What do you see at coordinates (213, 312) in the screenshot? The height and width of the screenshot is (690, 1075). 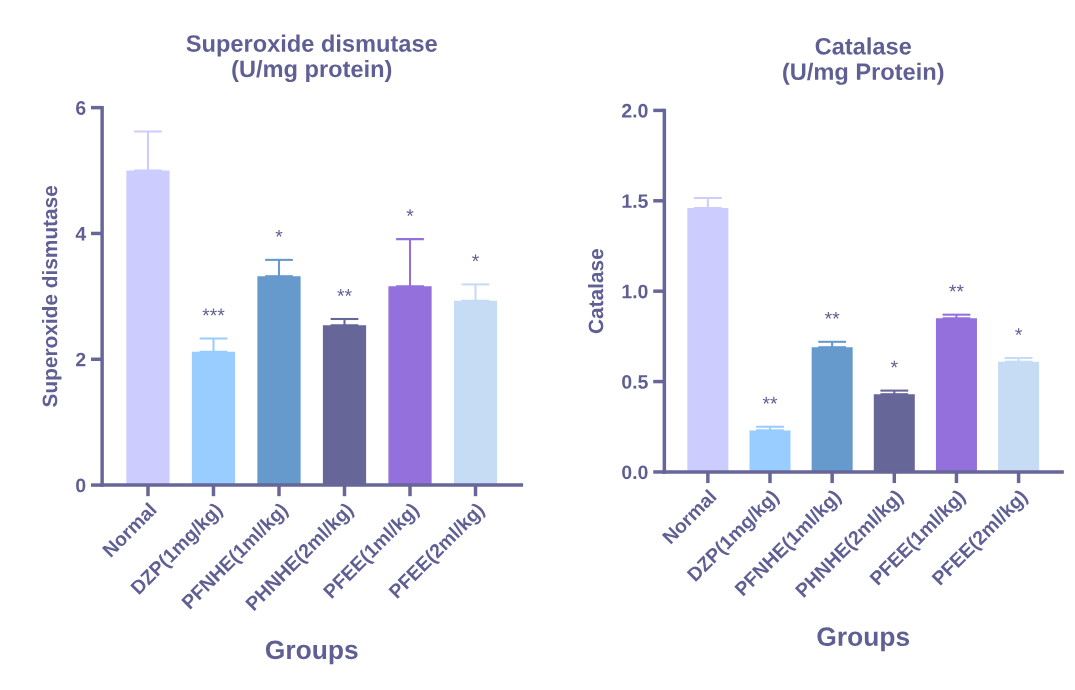 I see `annotation: ***` at bounding box center [213, 312].